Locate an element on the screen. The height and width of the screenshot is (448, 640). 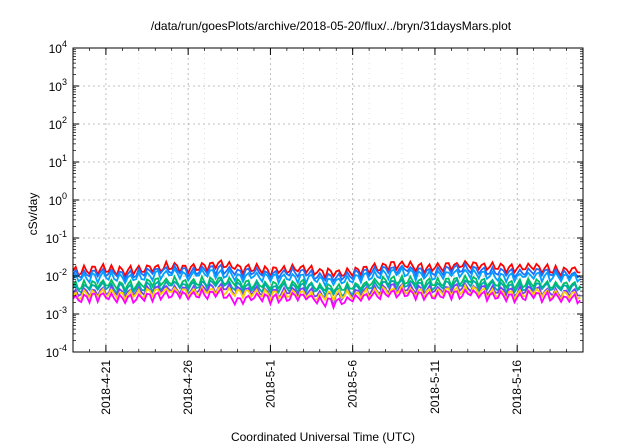
y-tick-exponent: 2 is located at coordinates (64, 120).